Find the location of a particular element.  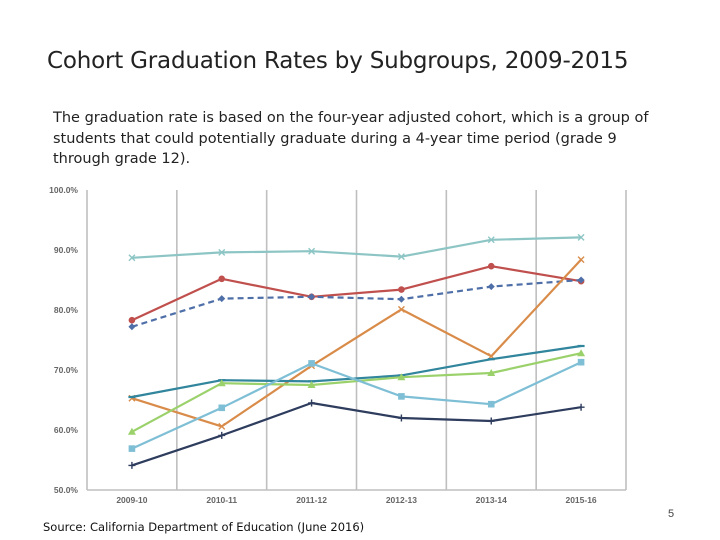

y-tick-label: 100.0% is located at coordinates (63, 190).